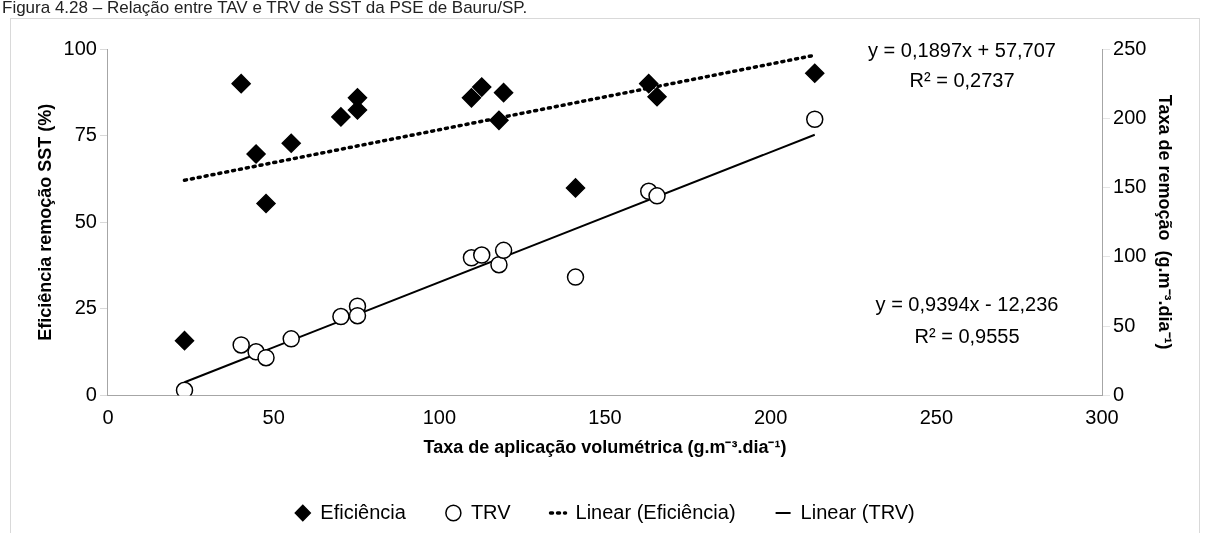 Image resolution: width=1206 pixels, height=533 pixels. I want to click on y2-tick-label: 100, so click(1130, 255).